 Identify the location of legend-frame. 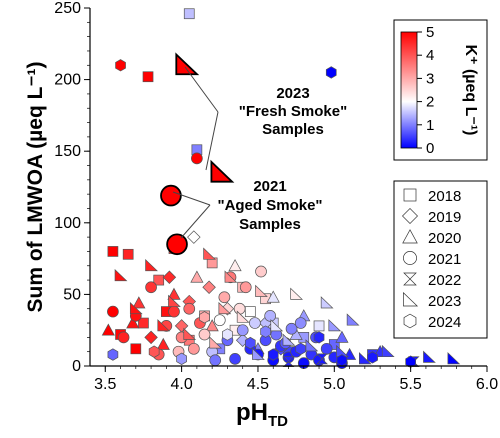
(440, 259).